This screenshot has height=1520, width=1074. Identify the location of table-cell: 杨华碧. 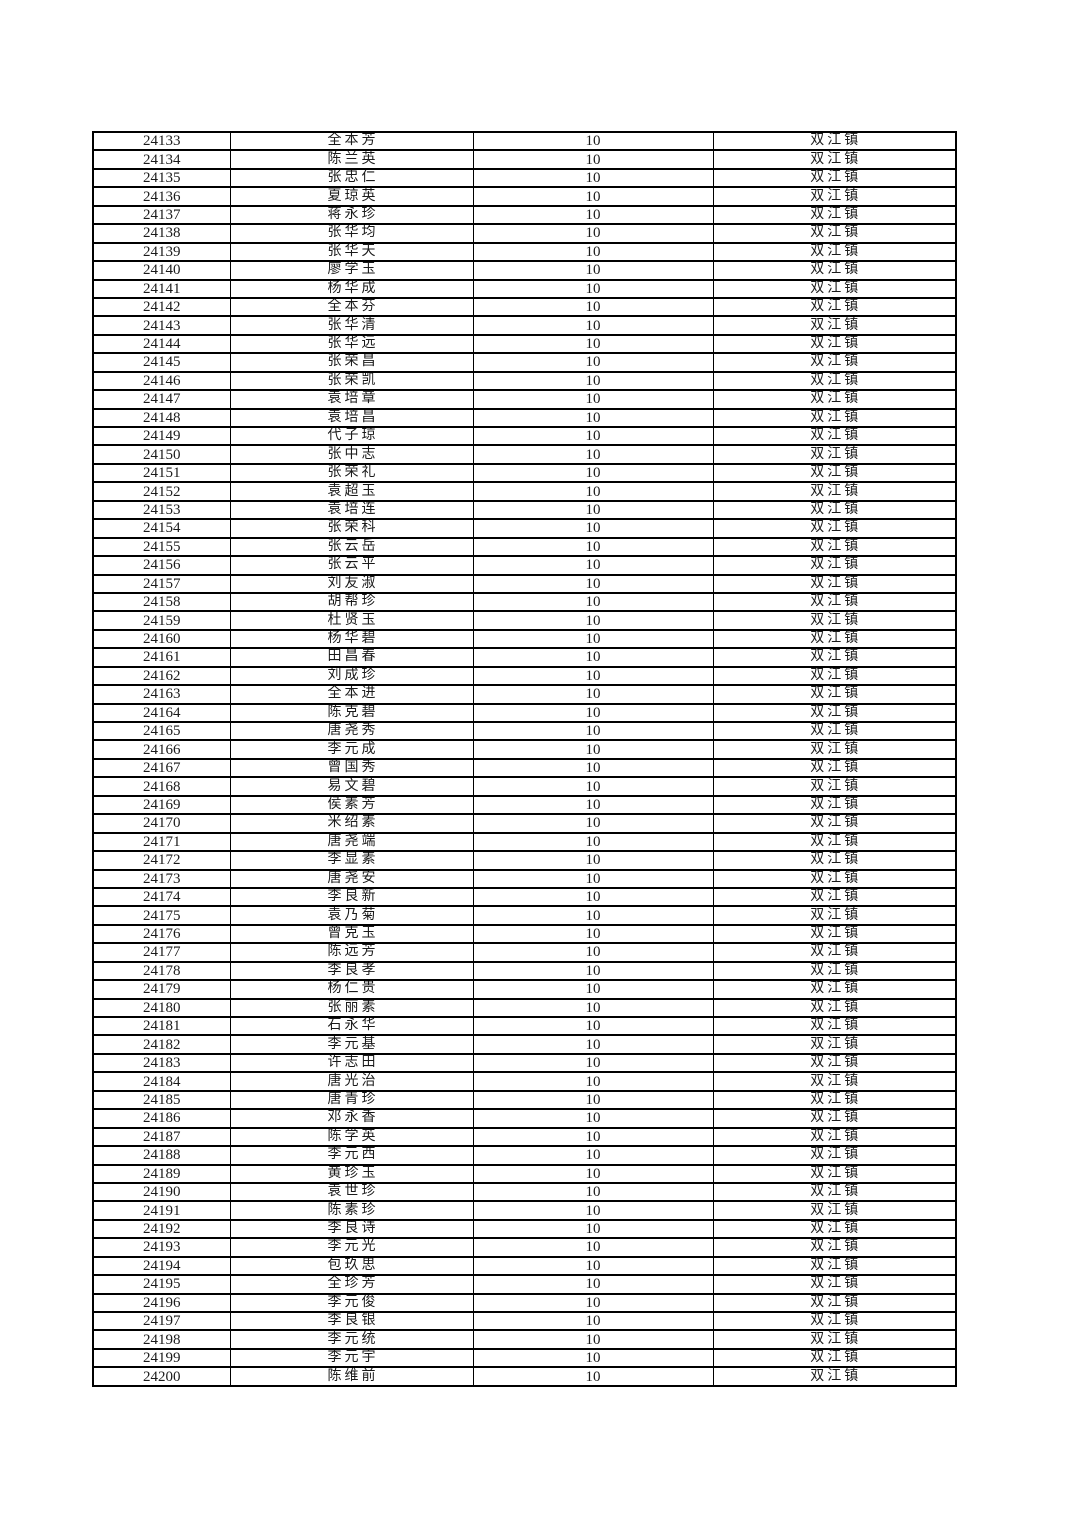
(351, 639).